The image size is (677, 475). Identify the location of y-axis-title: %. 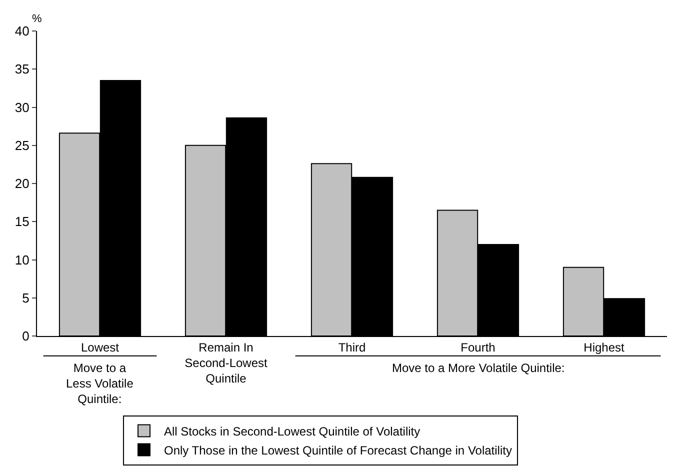
(37, 19).